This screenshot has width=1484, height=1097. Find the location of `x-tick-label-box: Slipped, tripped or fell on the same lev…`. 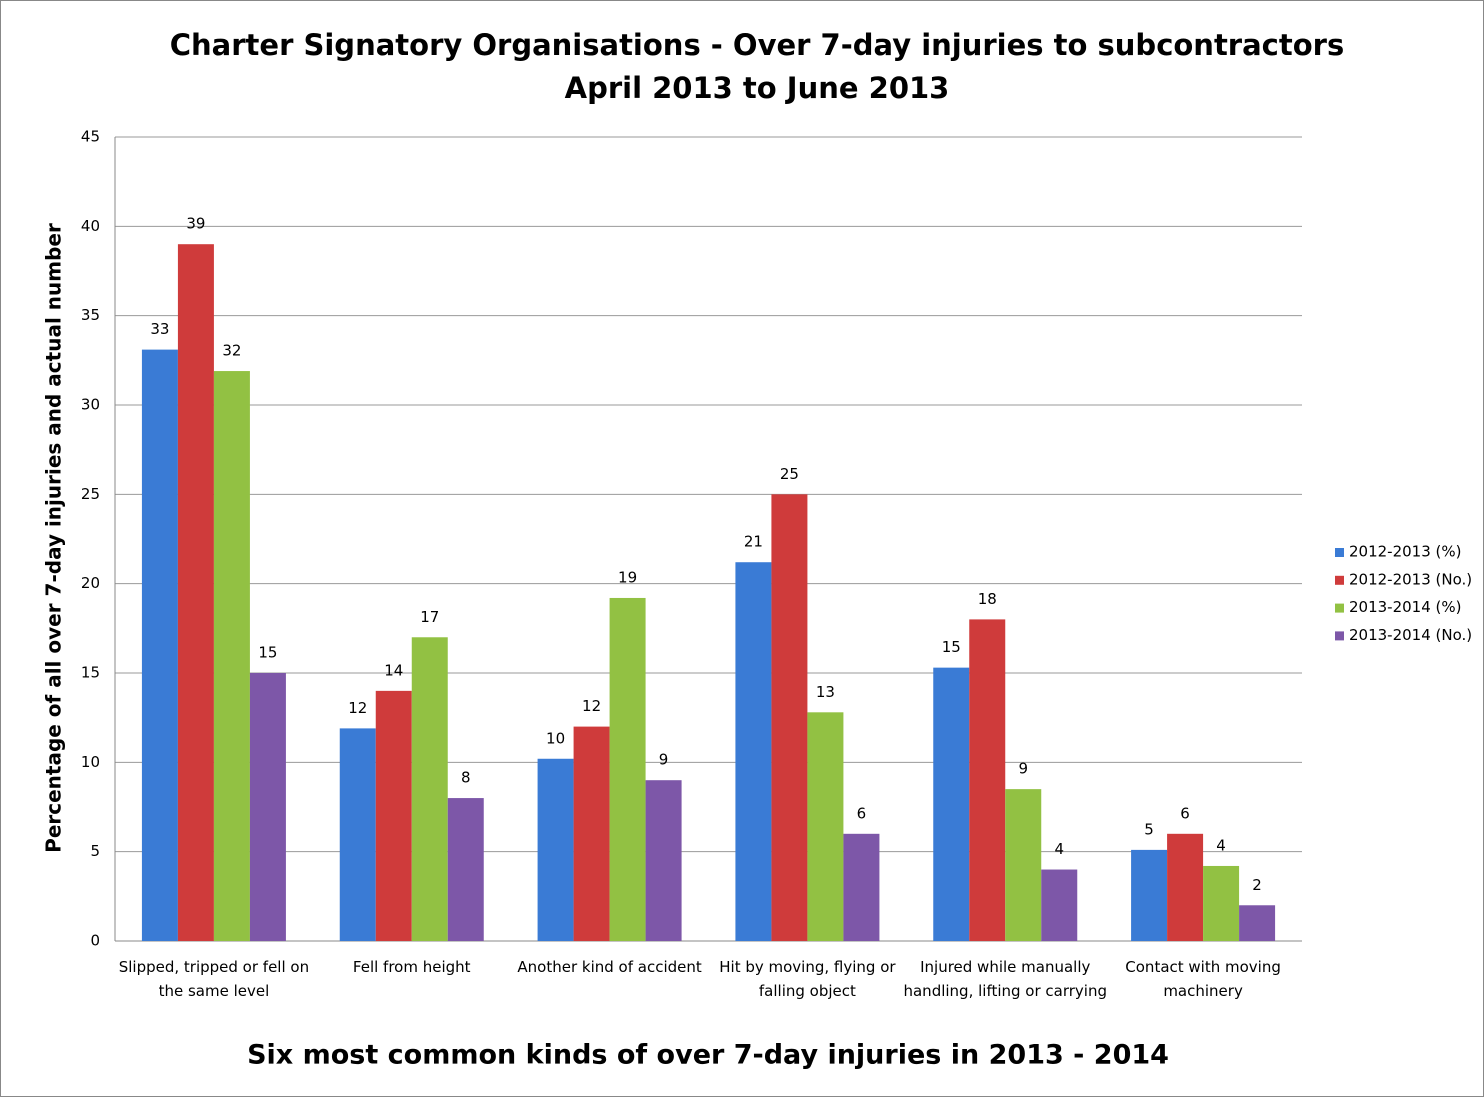

x-tick-label-box: Slipped, tripped or fell on the same lev… is located at coordinates (214, 979).